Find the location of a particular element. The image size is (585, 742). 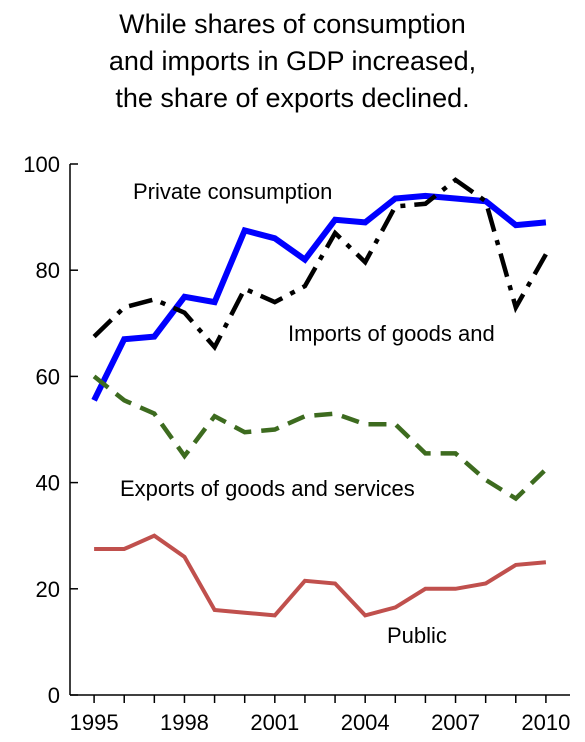

series-label-private-consumption: Private consumption is located at coordinates (232, 191).